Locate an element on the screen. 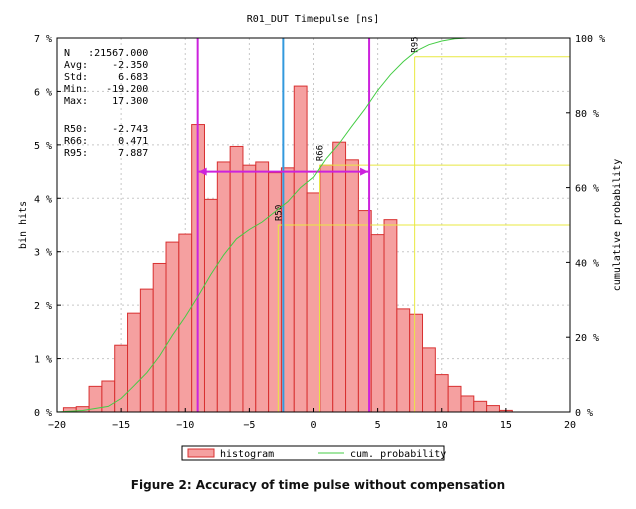 The height and width of the screenshot is (509, 636). legend: histogram cum. probability is located at coordinates (313, 453).